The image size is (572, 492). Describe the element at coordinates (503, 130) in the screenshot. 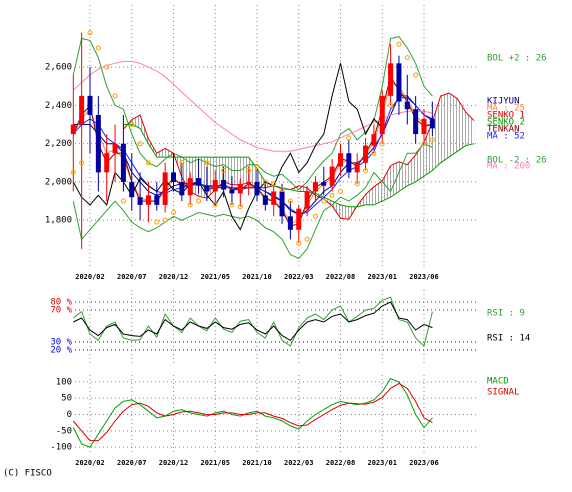

I see `legend-label: TENKAN` at that location.